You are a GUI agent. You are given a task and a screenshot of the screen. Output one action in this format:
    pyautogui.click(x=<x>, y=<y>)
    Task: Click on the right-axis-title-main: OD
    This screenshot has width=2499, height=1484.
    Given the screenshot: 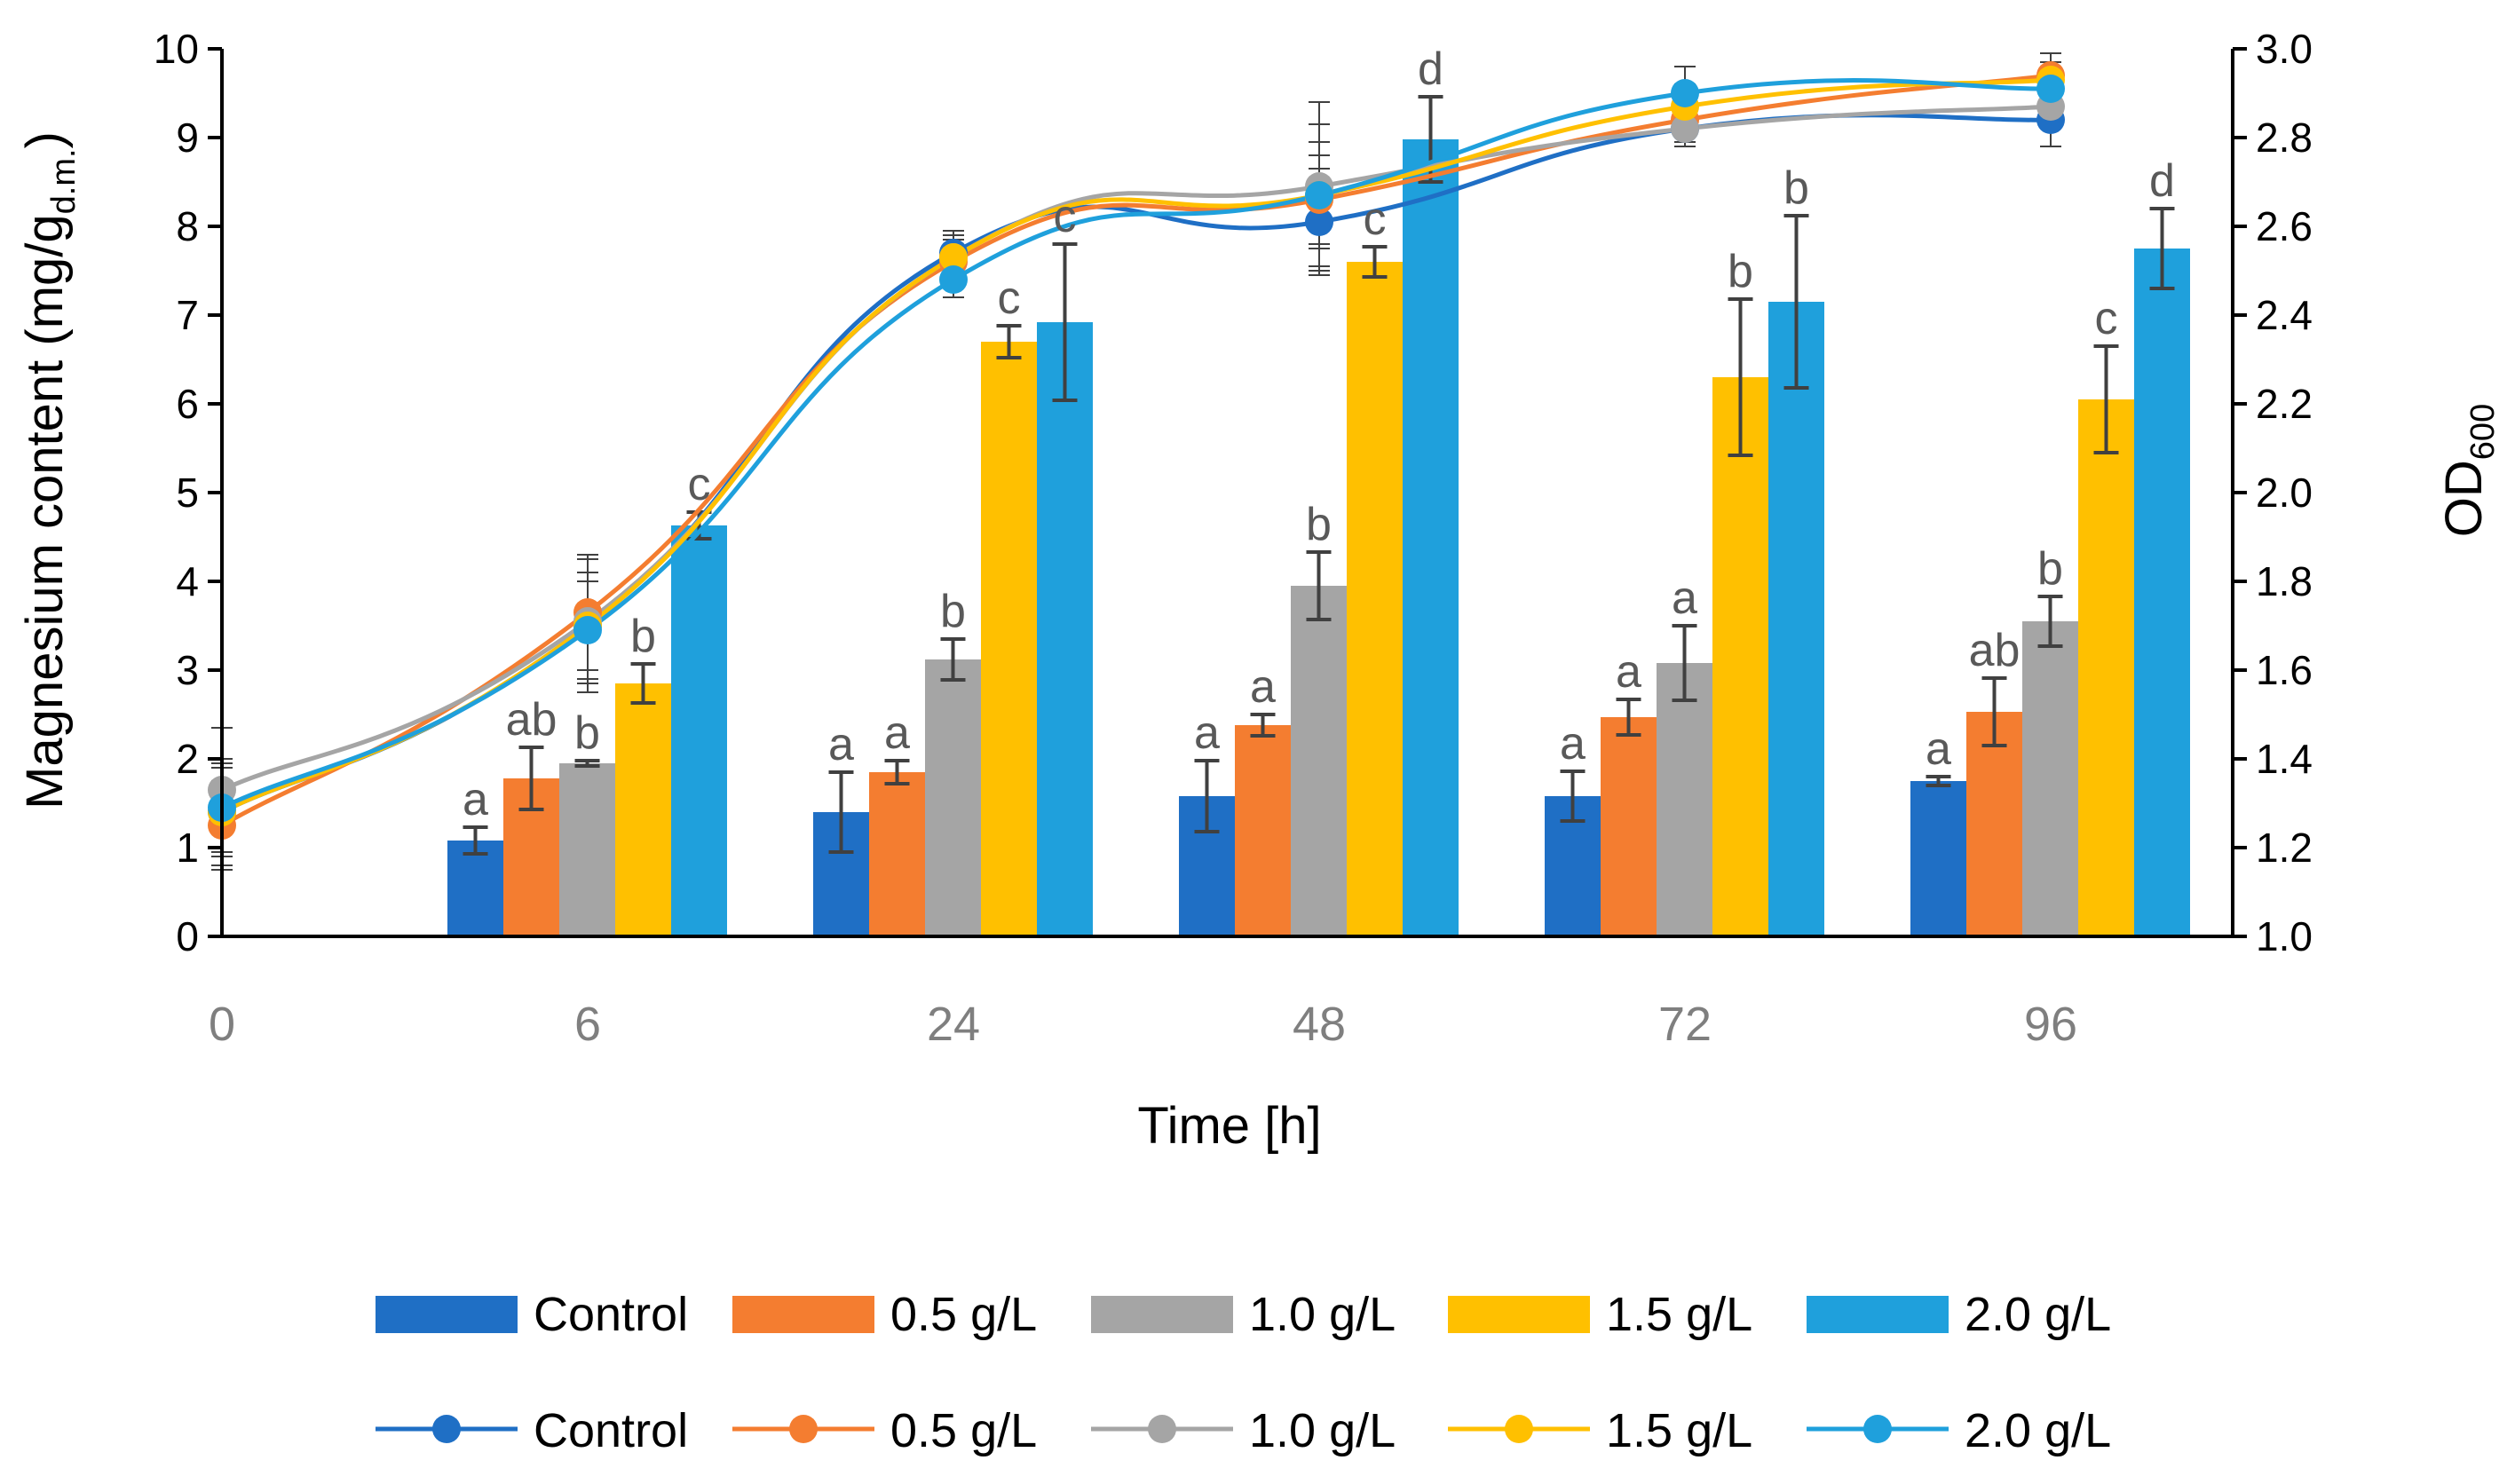 What is the action you would take?
    pyautogui.click(x=2464, y=499)
    